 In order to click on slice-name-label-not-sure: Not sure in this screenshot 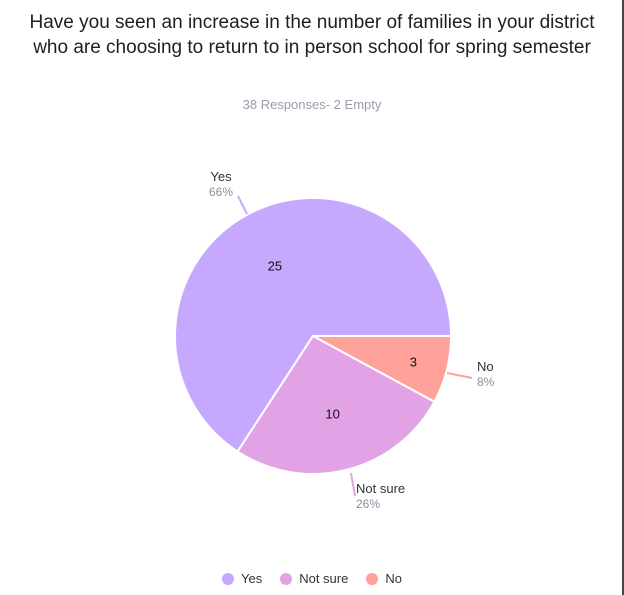, I will do `click(380, 488)`.